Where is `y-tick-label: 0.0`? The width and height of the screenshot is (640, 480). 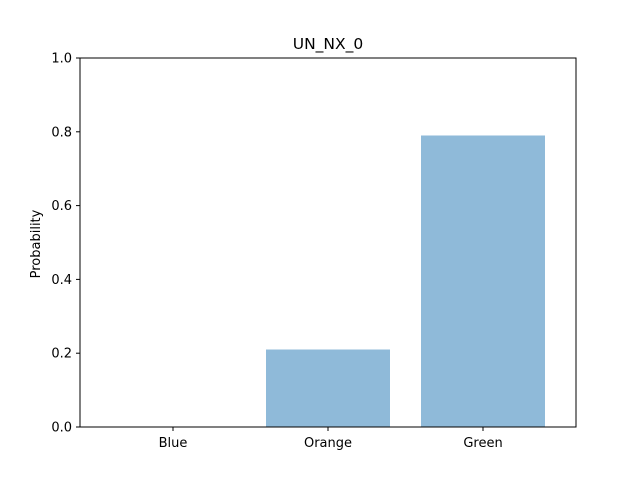 y-tick-label: 0.0 is located at coordinates (61, 428).